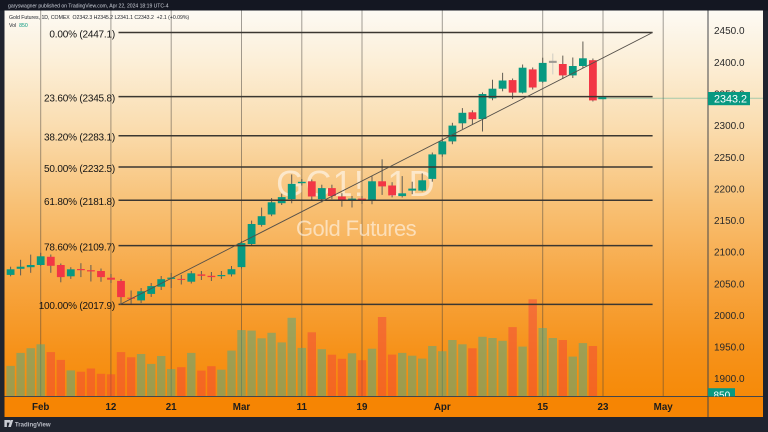  Describe the element at coordinates (729, 63) in the screenshot. I see `svg-text: 2400.0` at that location.